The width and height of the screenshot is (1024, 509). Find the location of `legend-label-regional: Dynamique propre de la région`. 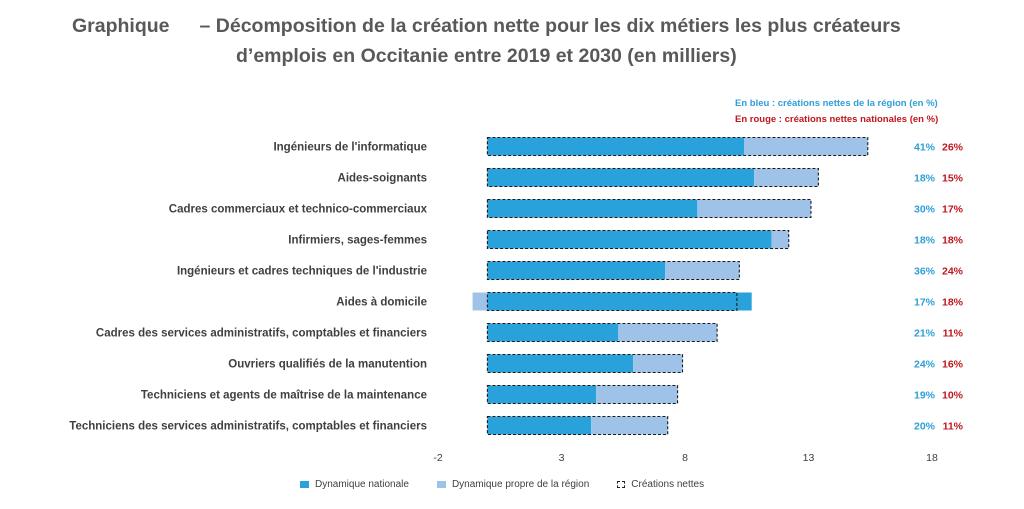

legend-label-regional: Dynamique propre de la région is located at coordinates (520, 484).